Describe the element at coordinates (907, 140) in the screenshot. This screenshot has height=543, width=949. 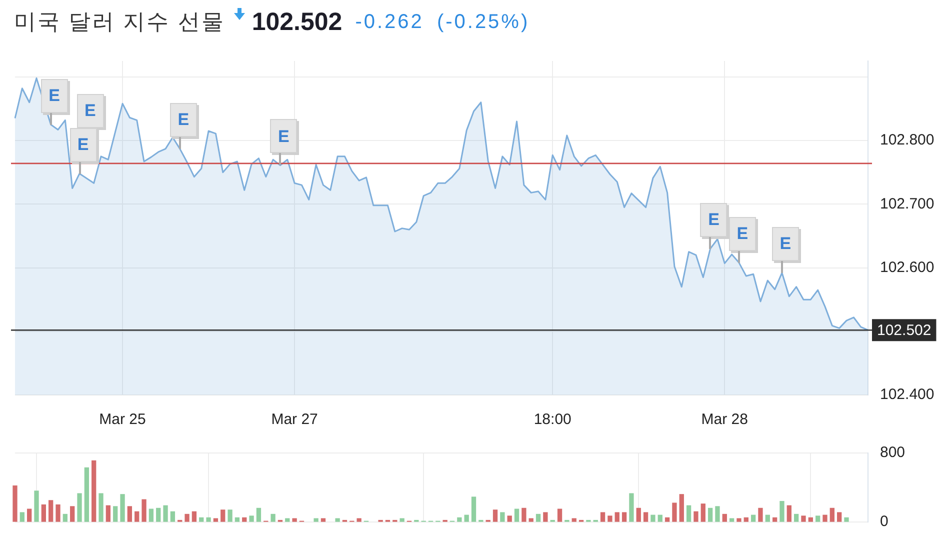
I see `y-tick-label: 102.800` at that location.